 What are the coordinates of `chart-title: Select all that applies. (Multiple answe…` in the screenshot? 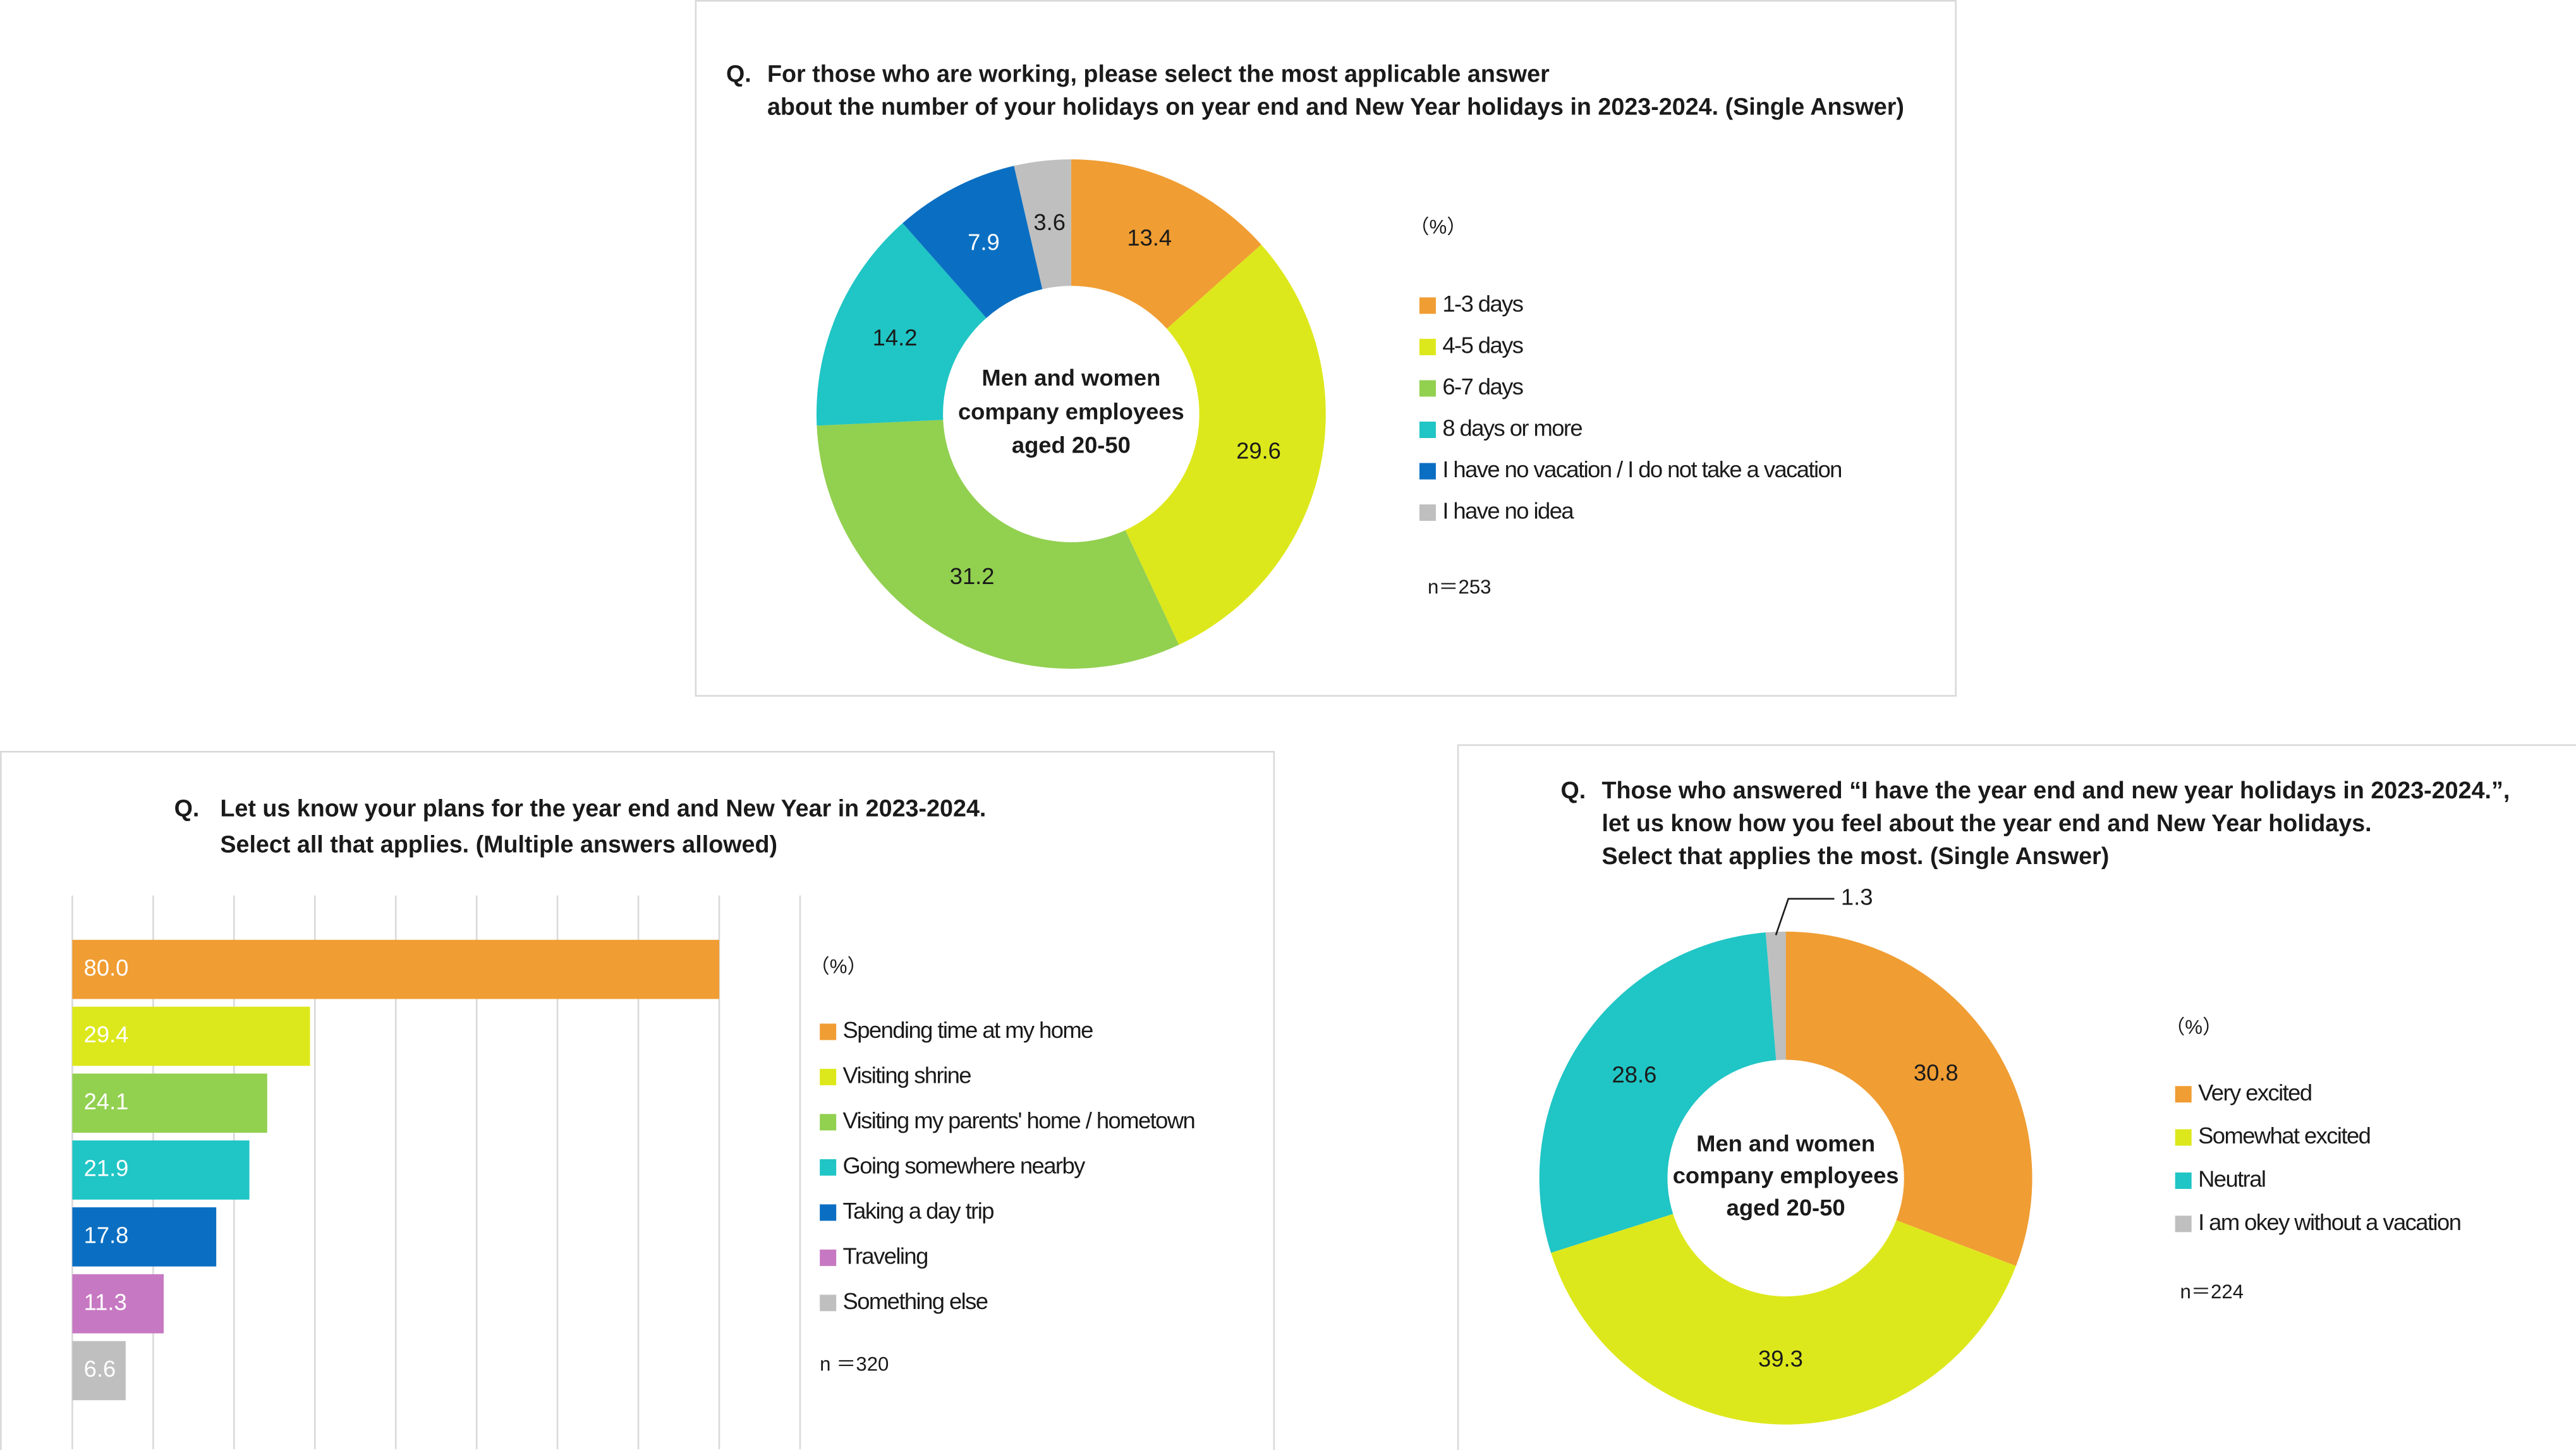 It's located at (498, 844).